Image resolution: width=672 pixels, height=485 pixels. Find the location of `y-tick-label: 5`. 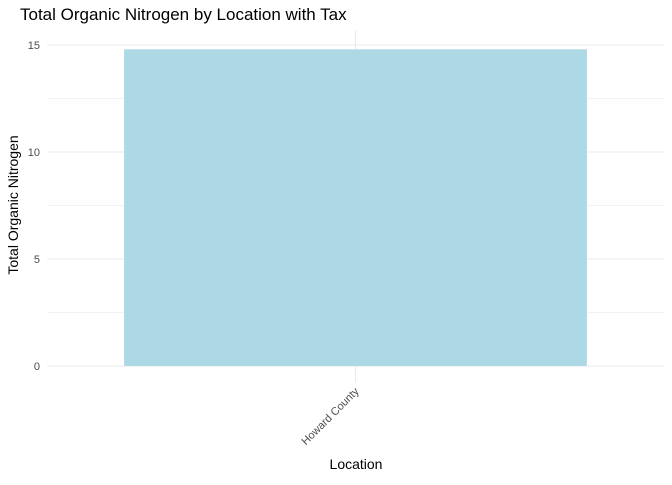

y-tick-label: 5 is located at coordinates (37, 260).